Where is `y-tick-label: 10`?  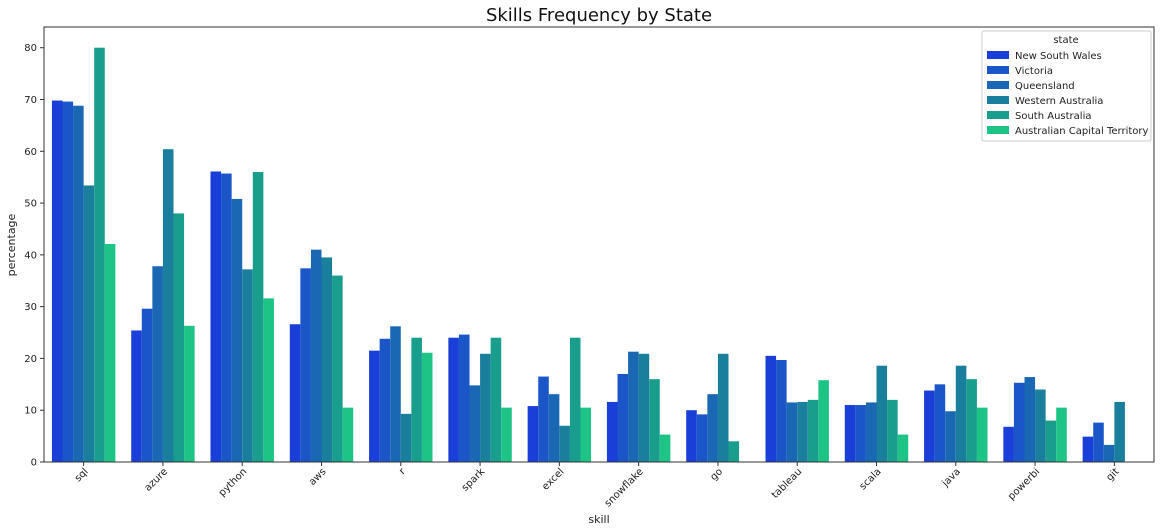
y-tick-label: 10 is located at coordinates (30, 411).